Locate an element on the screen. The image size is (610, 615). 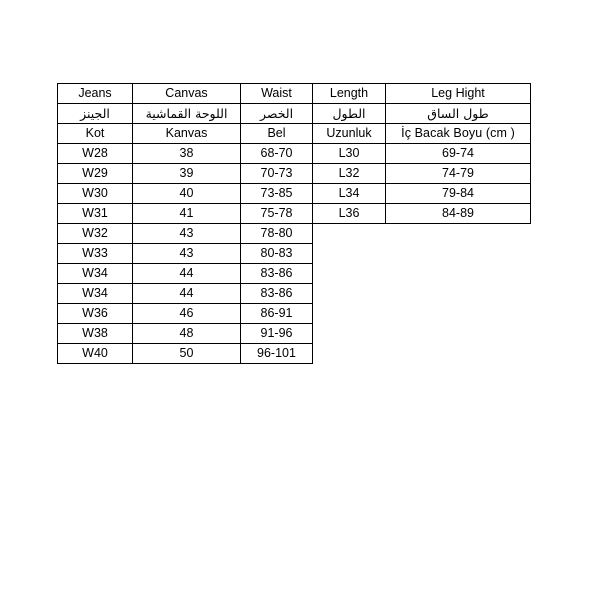
table-row: W36 46 86-91 is located at coordinates (294, 313).